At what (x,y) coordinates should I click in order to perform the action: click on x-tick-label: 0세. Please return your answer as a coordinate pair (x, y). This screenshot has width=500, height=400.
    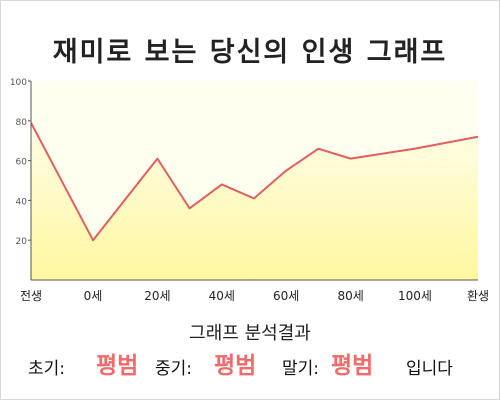
    Looking at the image, I should click on (93, 296).